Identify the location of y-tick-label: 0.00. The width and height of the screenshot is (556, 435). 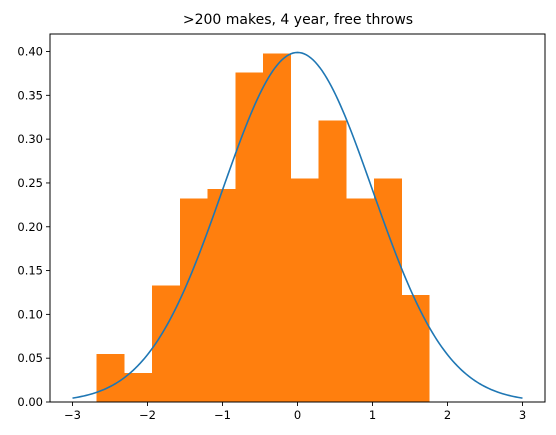
(30, 402).